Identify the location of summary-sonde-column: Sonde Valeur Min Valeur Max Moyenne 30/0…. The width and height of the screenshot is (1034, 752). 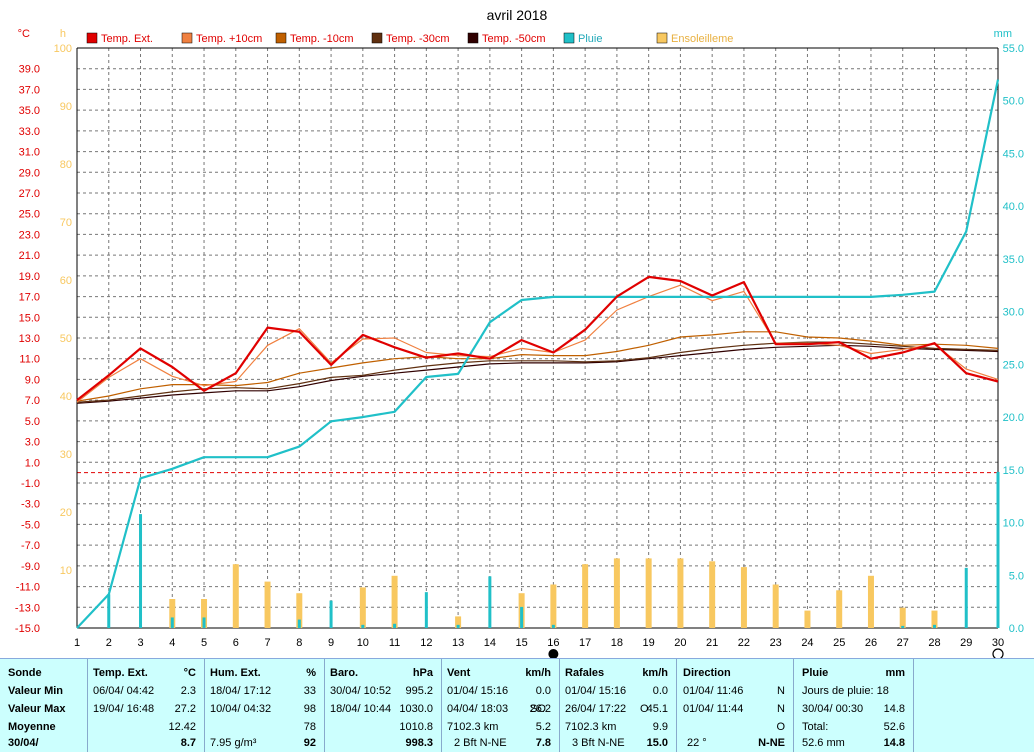
(44, 705).